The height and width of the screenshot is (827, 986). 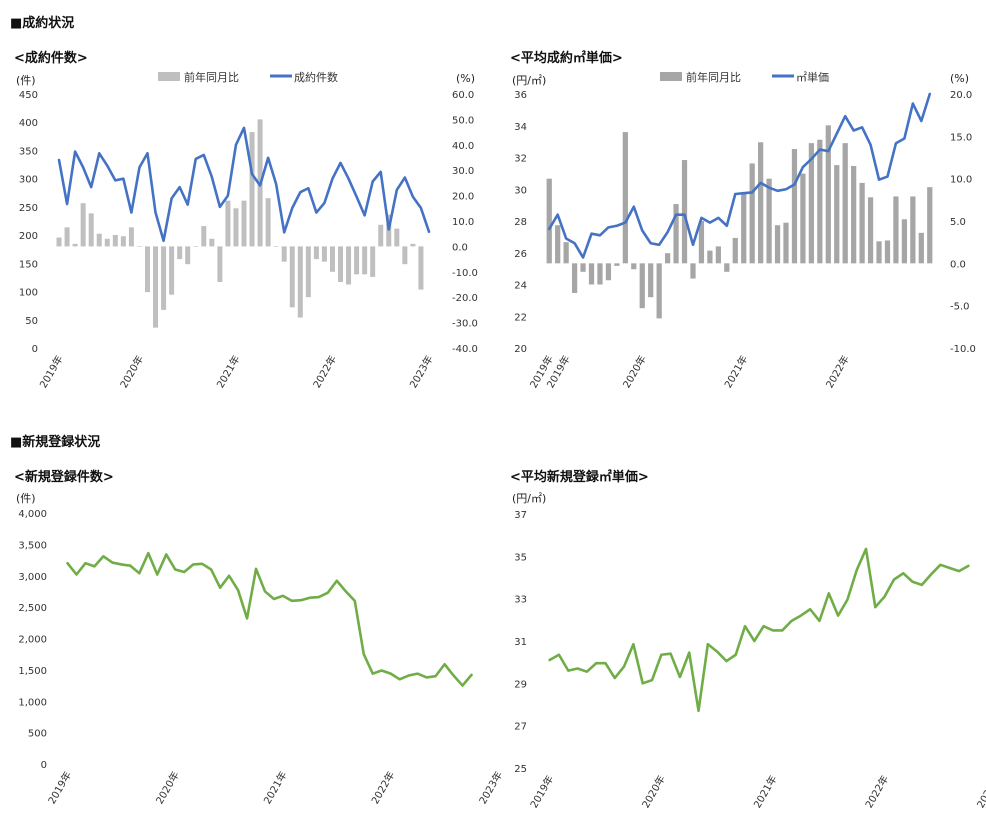 What do you see at coordinates (465, 298) in the screenshot?
I see `c1-right-tick-label: -20.0` at bounding box center [465, 298].